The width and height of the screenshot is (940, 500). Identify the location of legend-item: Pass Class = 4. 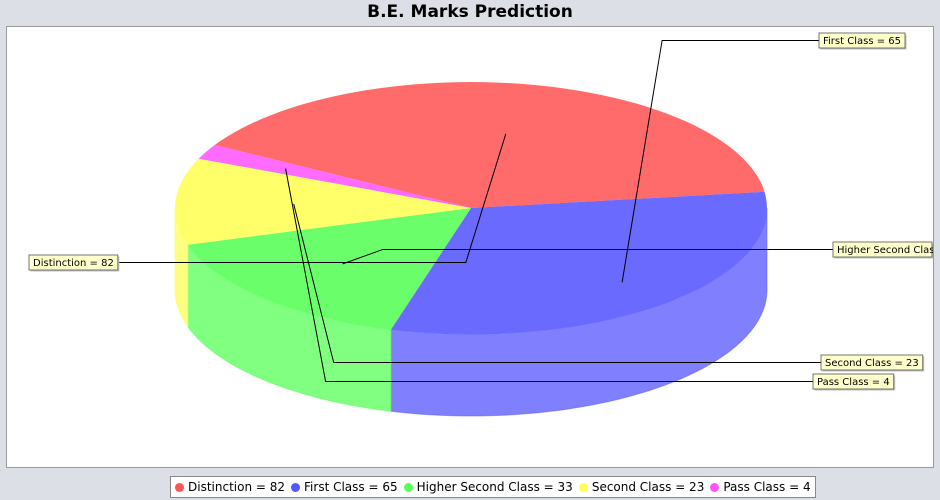
(760, 487).